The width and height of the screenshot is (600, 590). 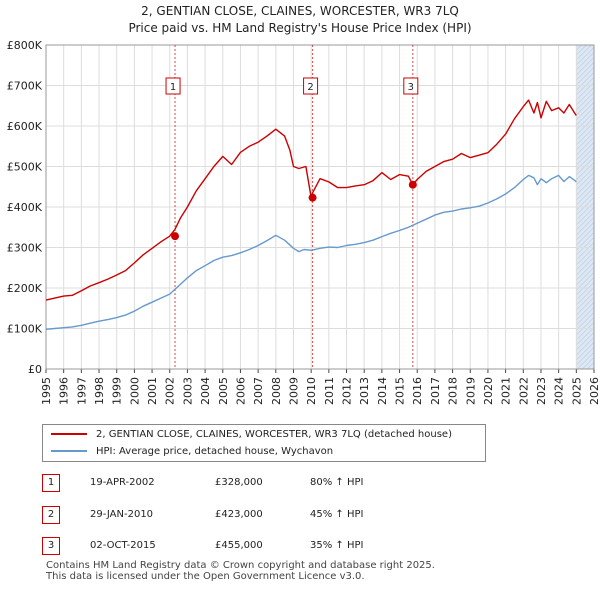 I want to click on sale-price: £328,000, so click(x=239, y=482).